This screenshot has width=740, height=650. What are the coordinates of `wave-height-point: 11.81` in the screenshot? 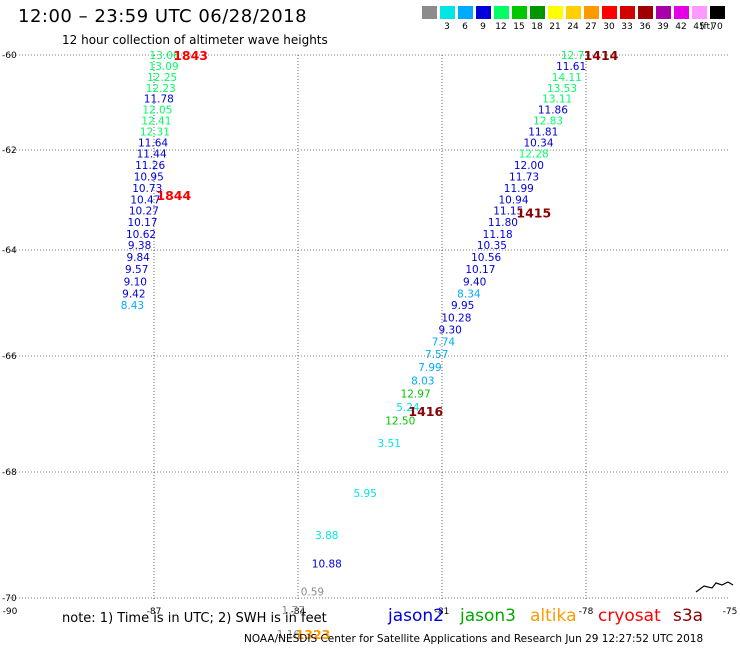 It's located at (543, 132).